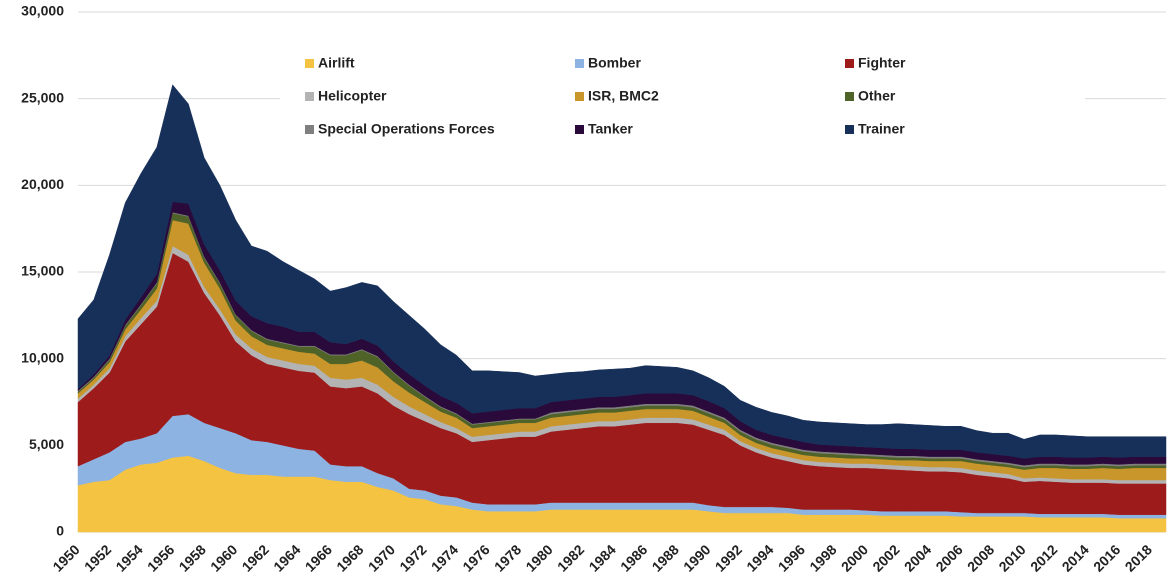  I want to click on x-tick-label: 1972, so click(412, 557).